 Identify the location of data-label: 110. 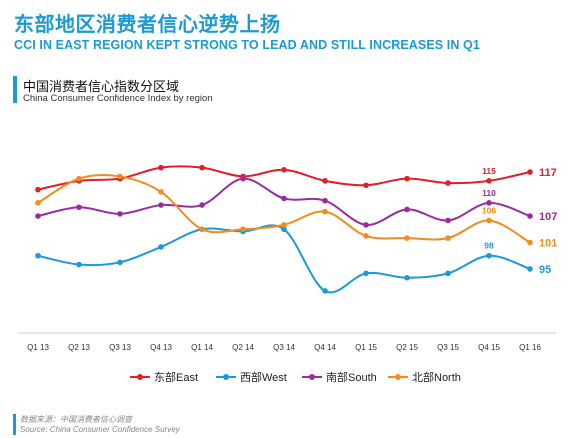
(489, 193).